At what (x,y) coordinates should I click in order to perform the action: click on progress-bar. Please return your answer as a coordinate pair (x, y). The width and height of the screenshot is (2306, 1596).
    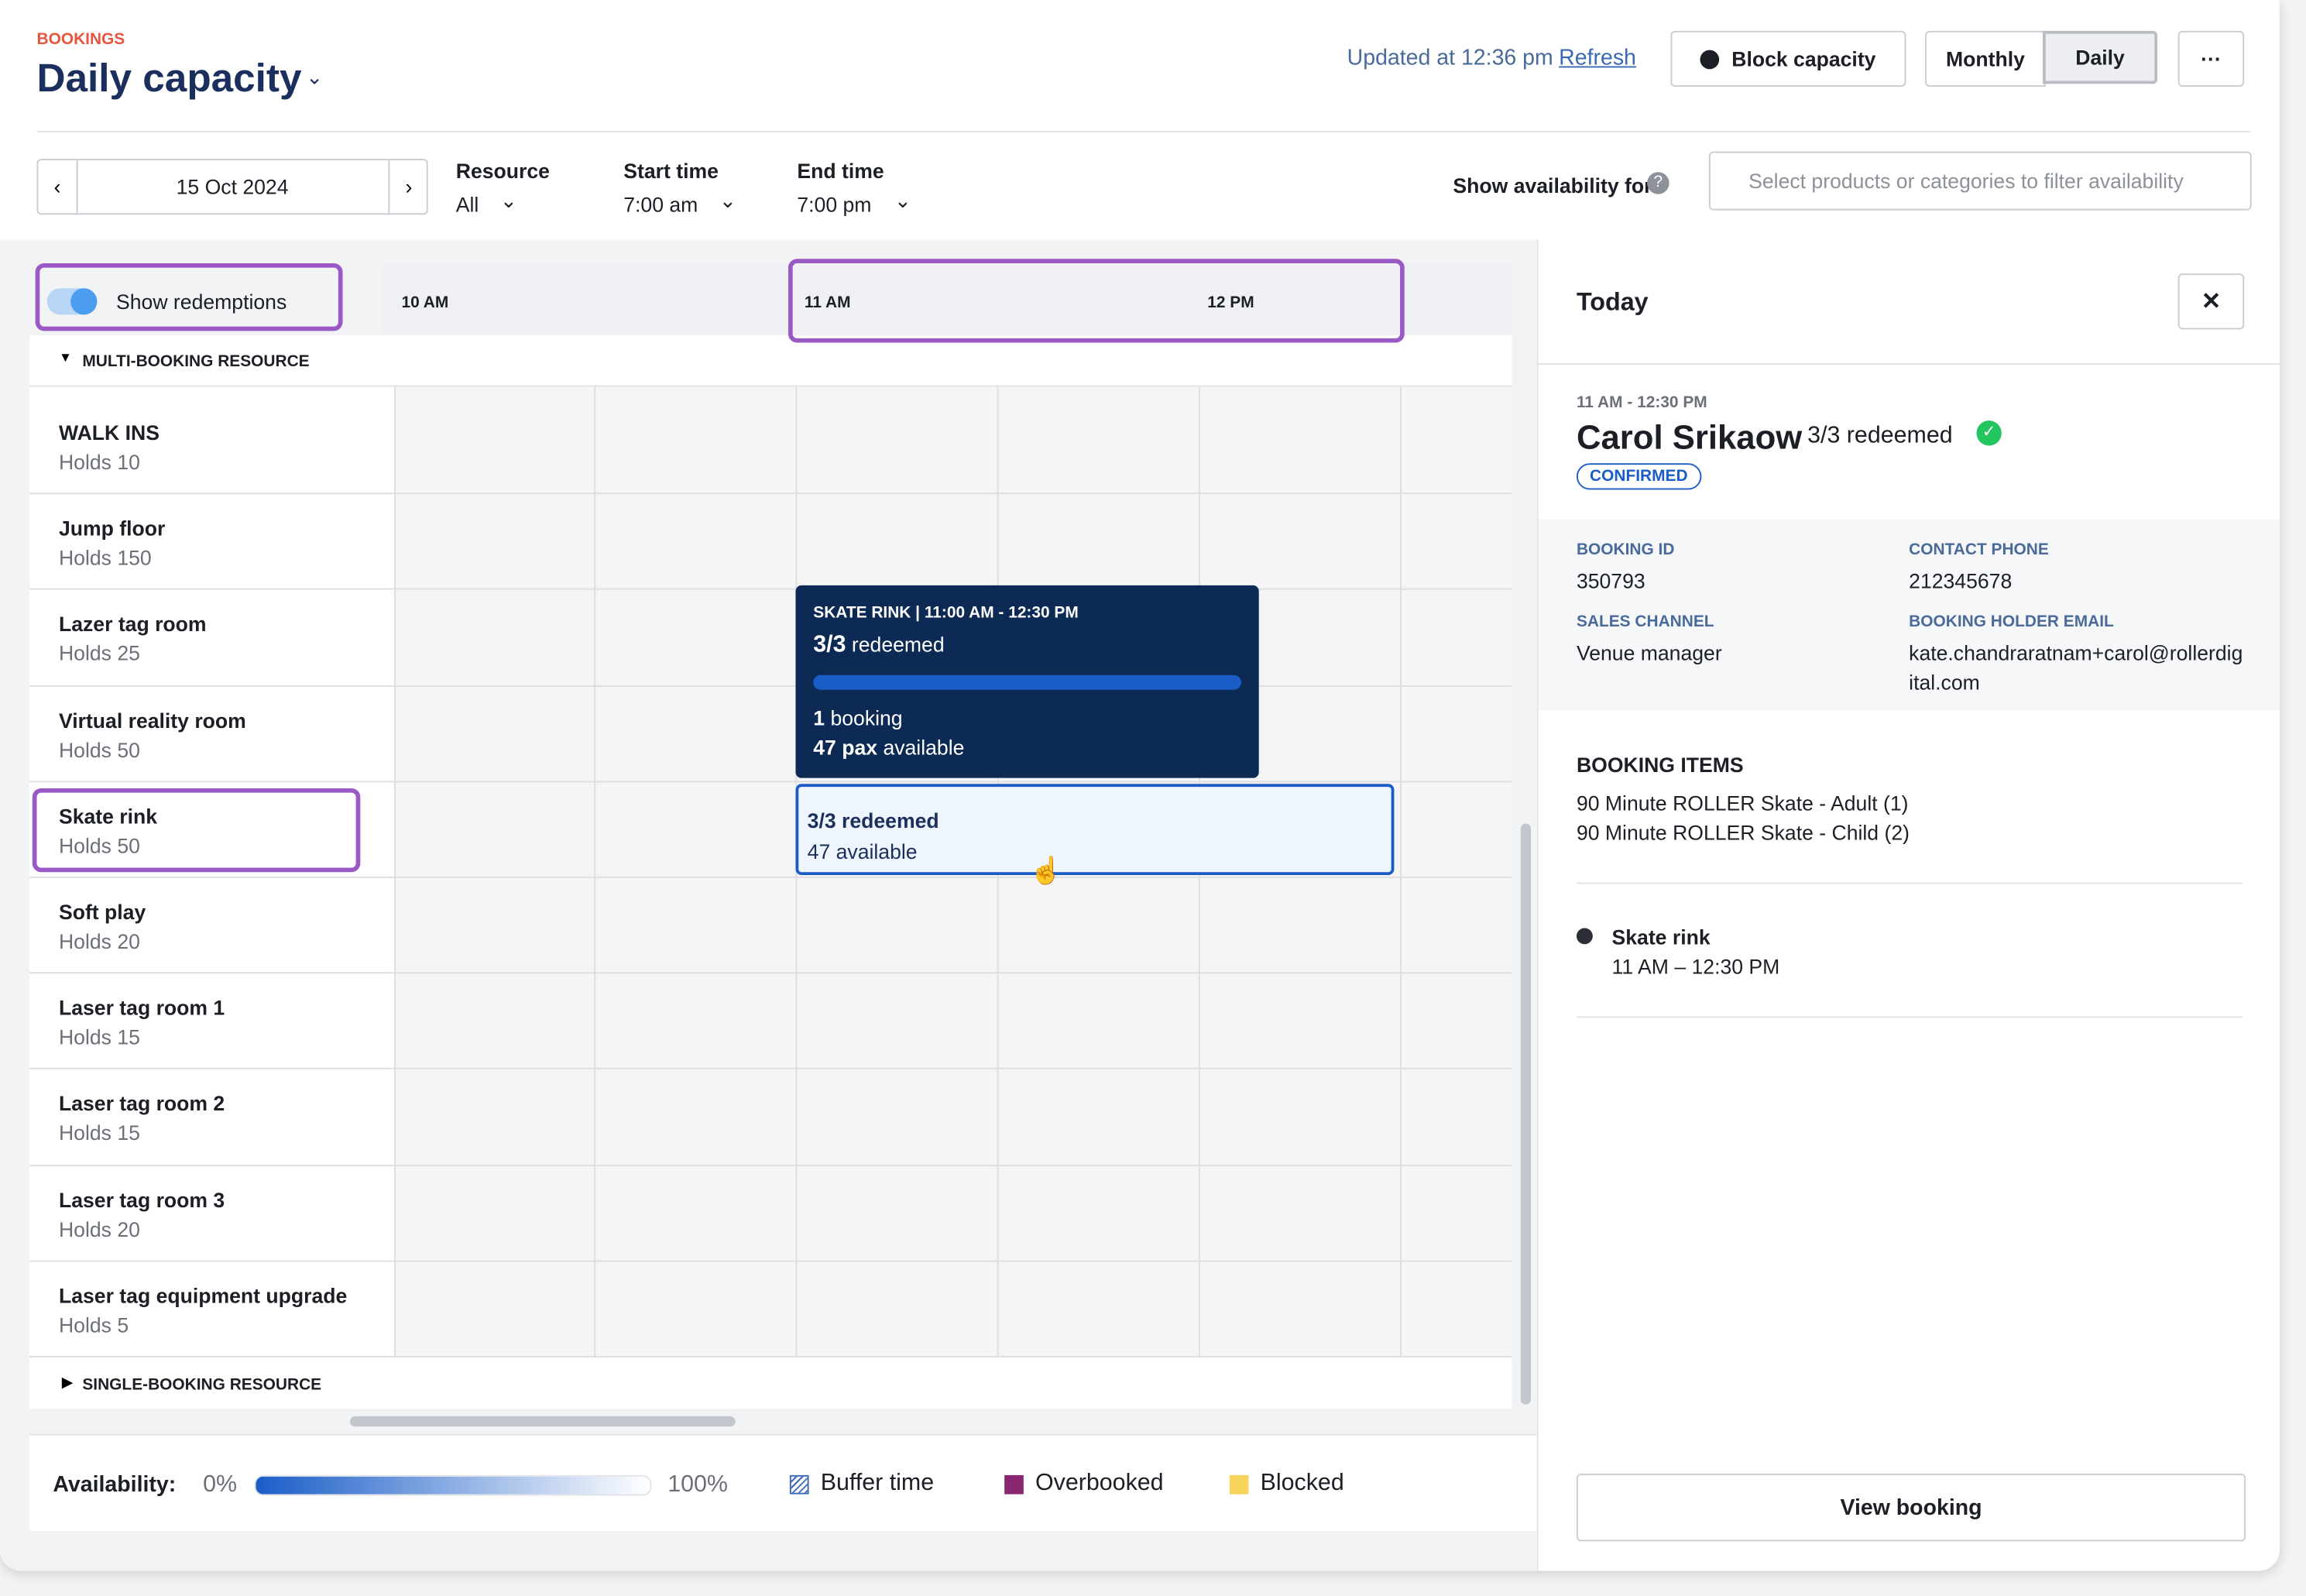
    Looking at the image, I should click on (1027, 682).